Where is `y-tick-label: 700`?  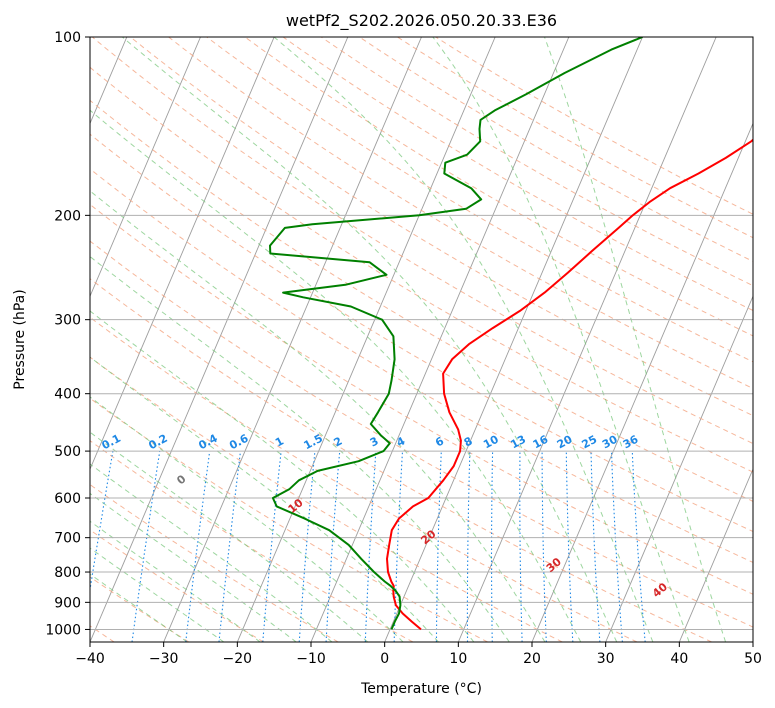
y-tick-label: 700 is located at coordinates (67, 539).